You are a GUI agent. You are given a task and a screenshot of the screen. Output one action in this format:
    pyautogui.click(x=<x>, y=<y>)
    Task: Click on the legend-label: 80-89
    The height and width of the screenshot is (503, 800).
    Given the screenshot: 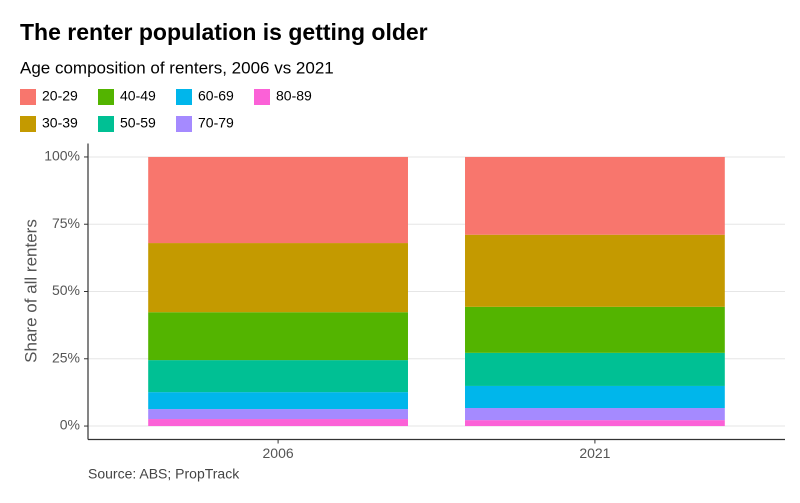 What is the action you would take?
    pyautogui.click(x=294, y=96)
    